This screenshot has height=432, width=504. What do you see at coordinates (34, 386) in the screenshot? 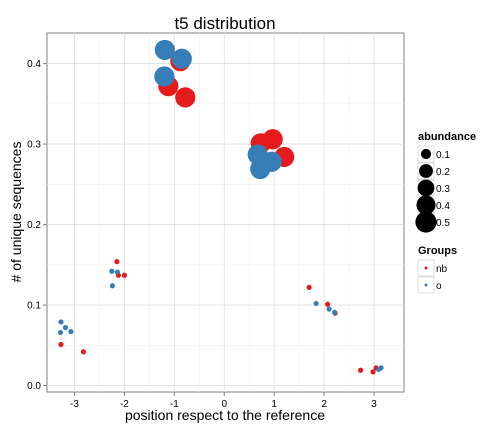
I see `y-tick-label: 0.0` at bounding box center [34, 386].